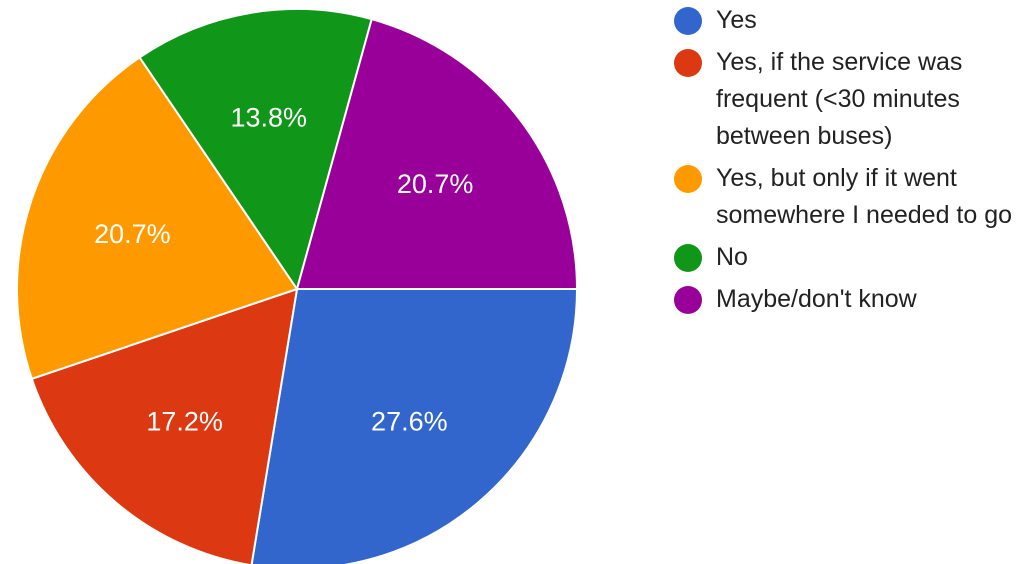 This screenshot has height=564, width=1031. What do you see at coordinates (688, 21) in the screenshot?
I see `legend-swatch-yes` at bounding box center [688, 21].